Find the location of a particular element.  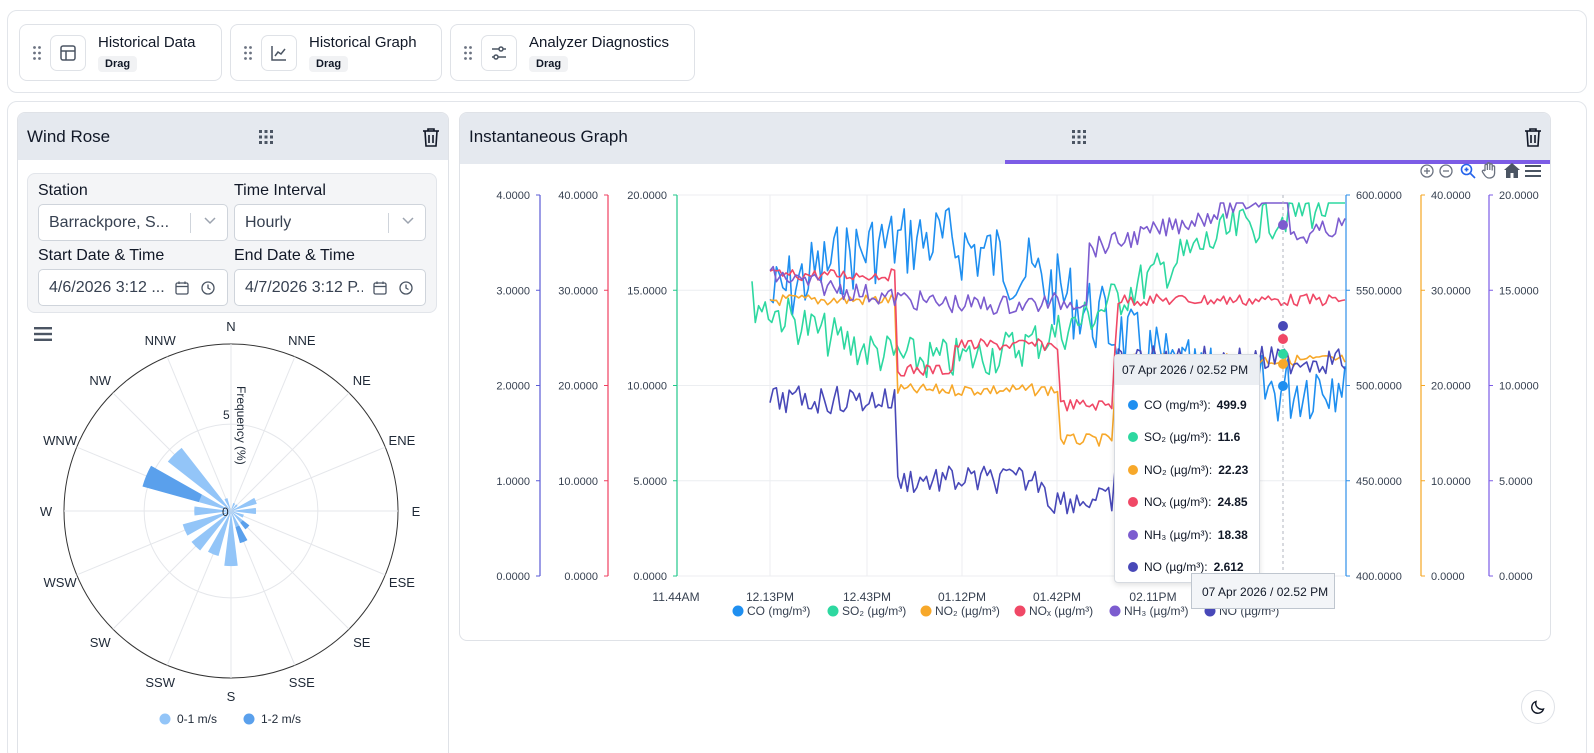

widget-title: Historical Graph is located at coordinates (363, 42).